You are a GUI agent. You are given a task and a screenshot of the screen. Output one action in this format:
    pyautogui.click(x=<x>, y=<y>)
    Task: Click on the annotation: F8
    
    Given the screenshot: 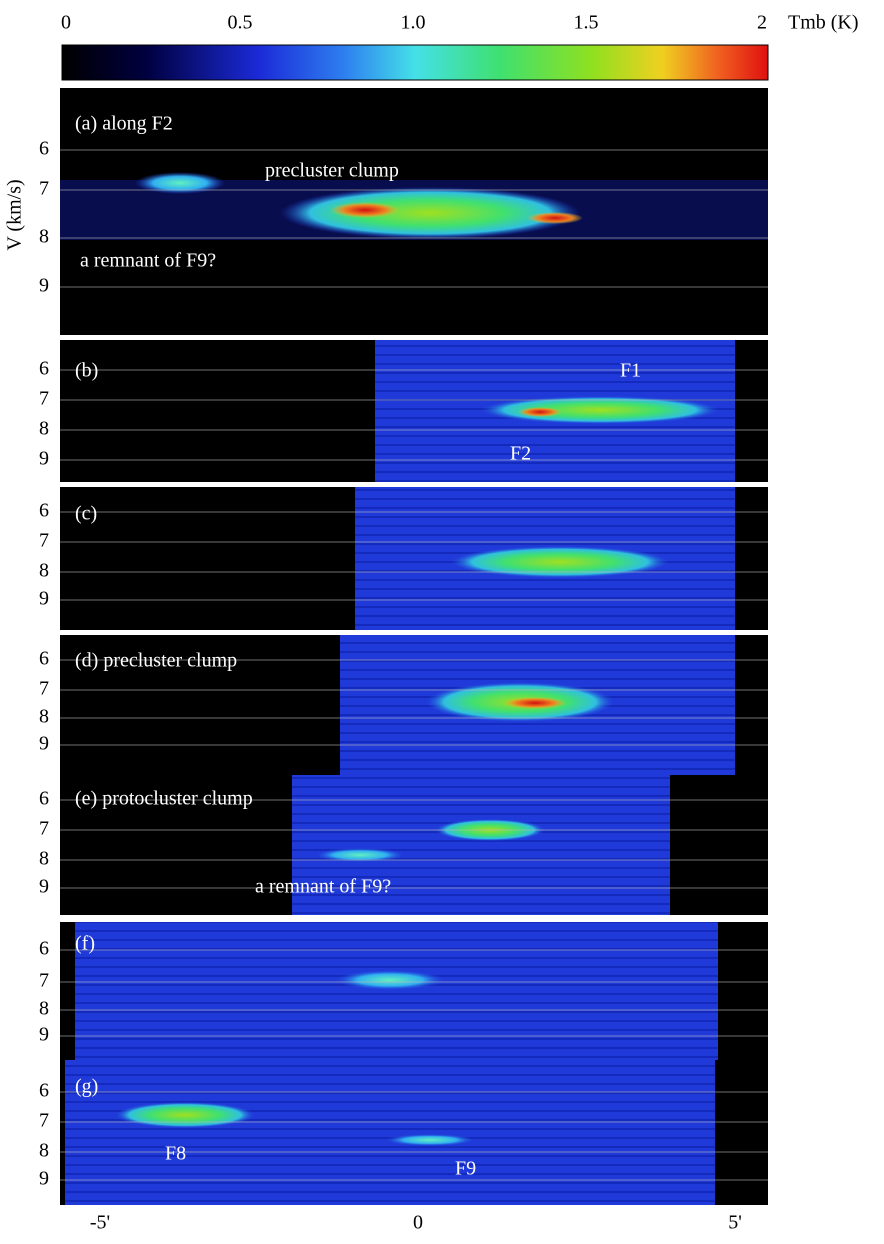 What is the action you would take?
    pyautogui.click(x=175, y=1154)
    